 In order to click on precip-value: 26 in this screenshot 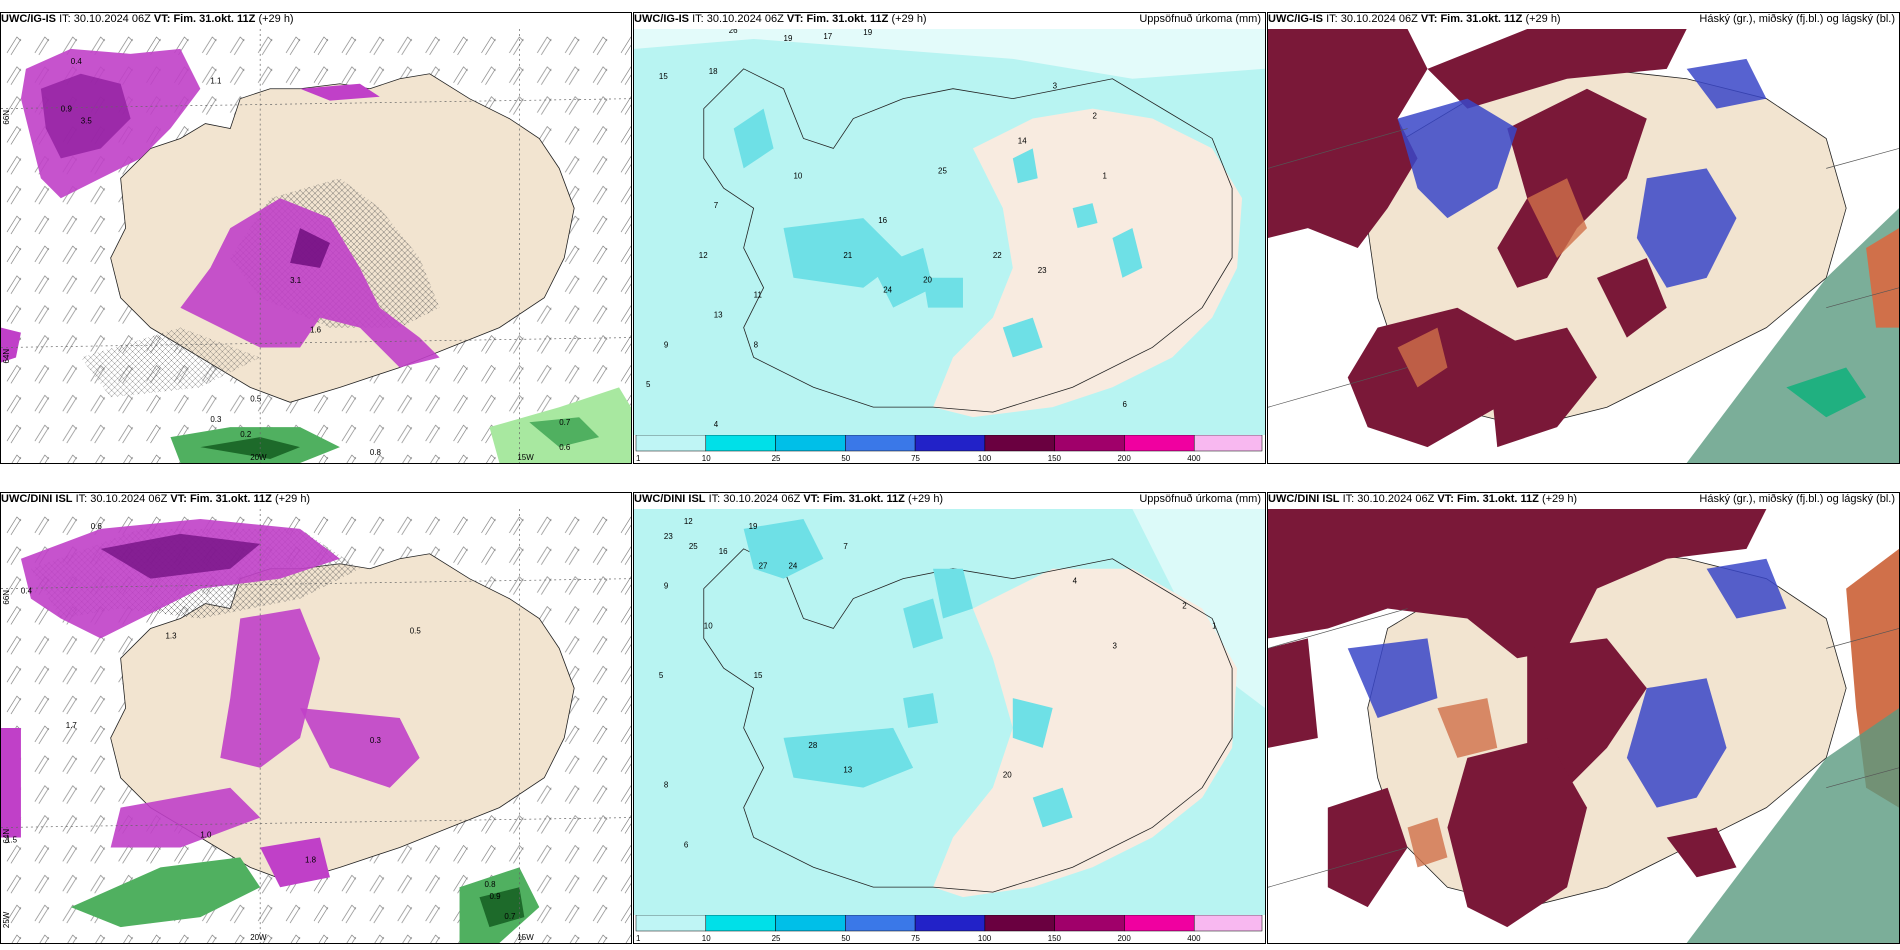, I will do `click(733, 32)`.